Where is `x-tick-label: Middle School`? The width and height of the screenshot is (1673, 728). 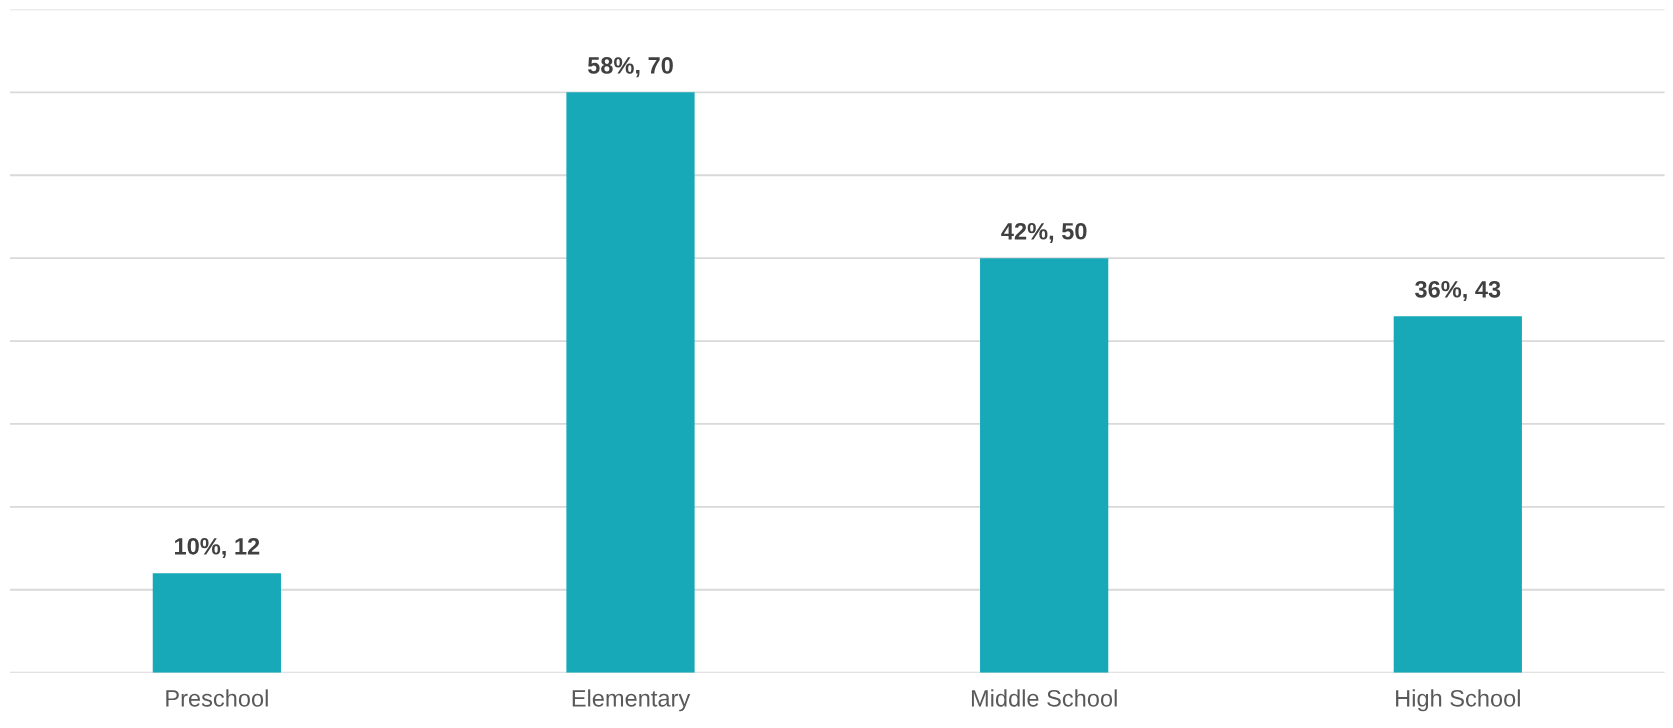
x-tick-label: Middle School is located at coordinates (1044, 698).